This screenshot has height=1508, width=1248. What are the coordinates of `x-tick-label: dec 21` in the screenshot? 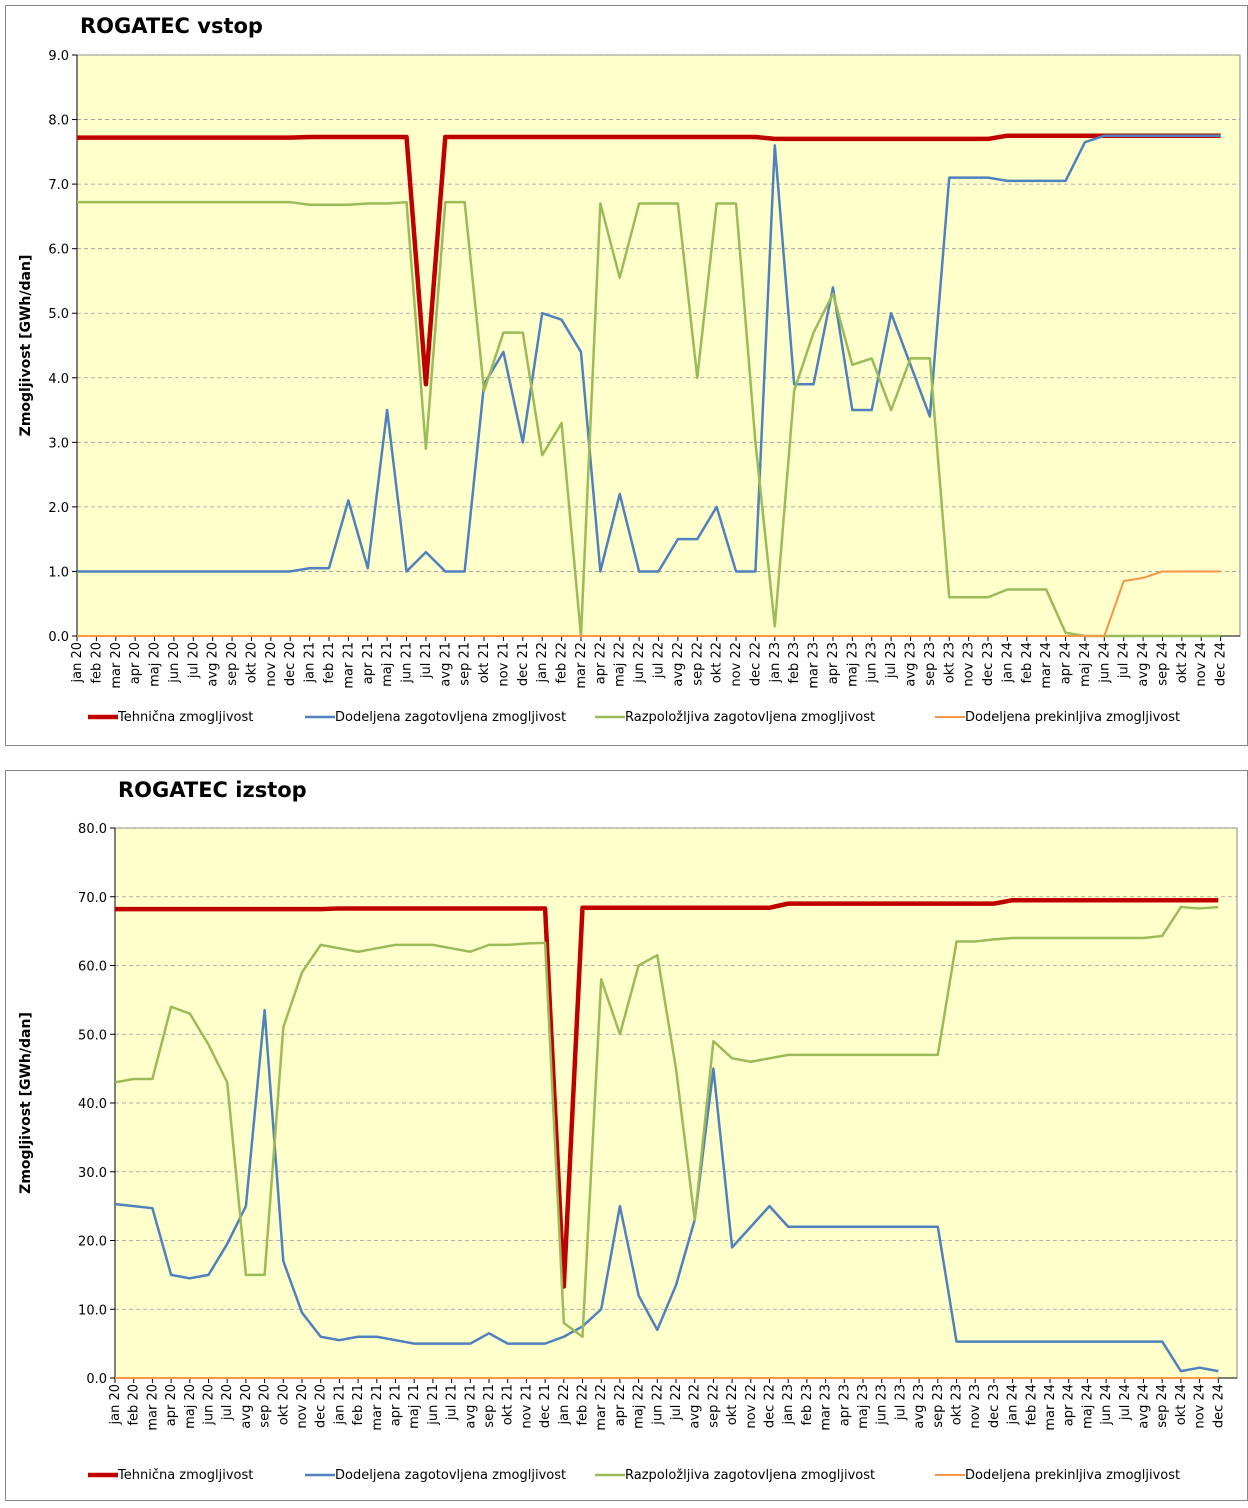 It's located at (523, 664).